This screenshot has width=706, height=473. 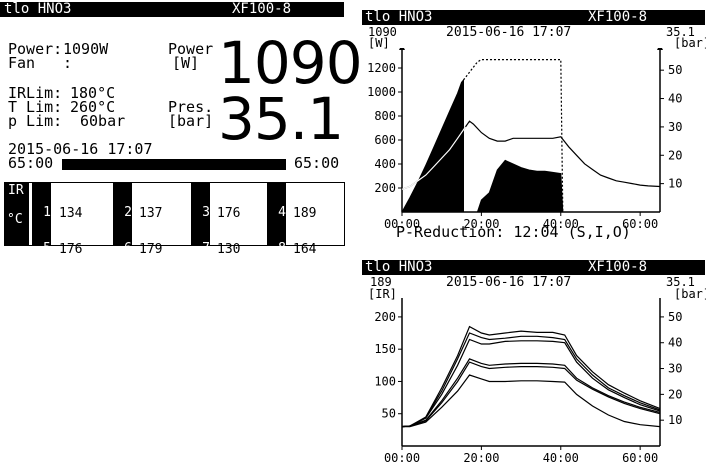 What do you see at coordinates (174, 164) in the screenshot?
I see `progress-fill` at bounding box center [174, 164].